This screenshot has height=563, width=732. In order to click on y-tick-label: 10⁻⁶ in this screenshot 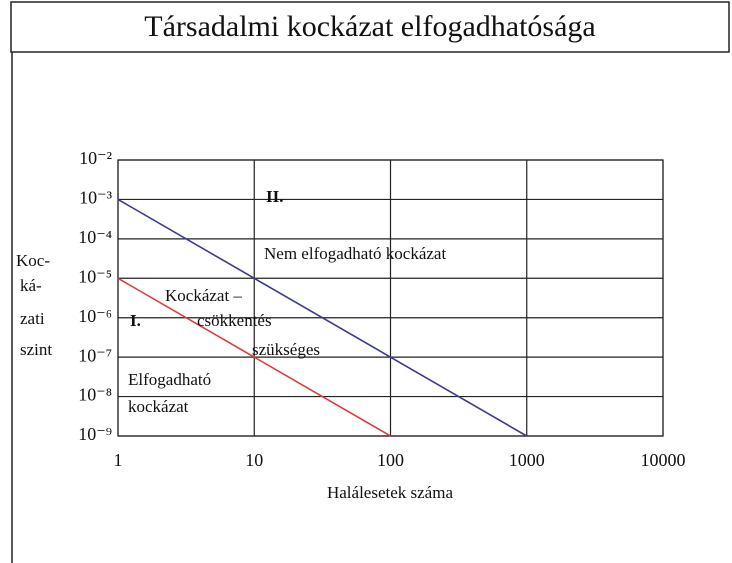, I will do `click(95, 316)`.